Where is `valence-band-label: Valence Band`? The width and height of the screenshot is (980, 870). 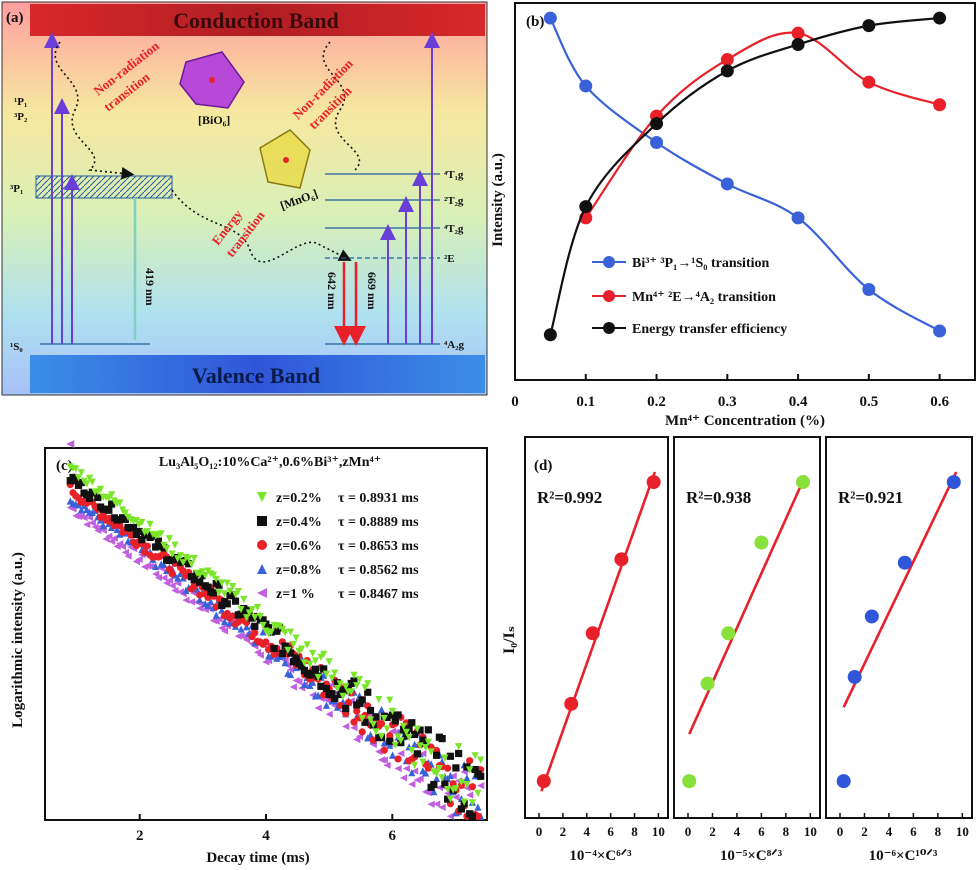 valence-band-label: Valence Band is located at coordinates (256, 375).